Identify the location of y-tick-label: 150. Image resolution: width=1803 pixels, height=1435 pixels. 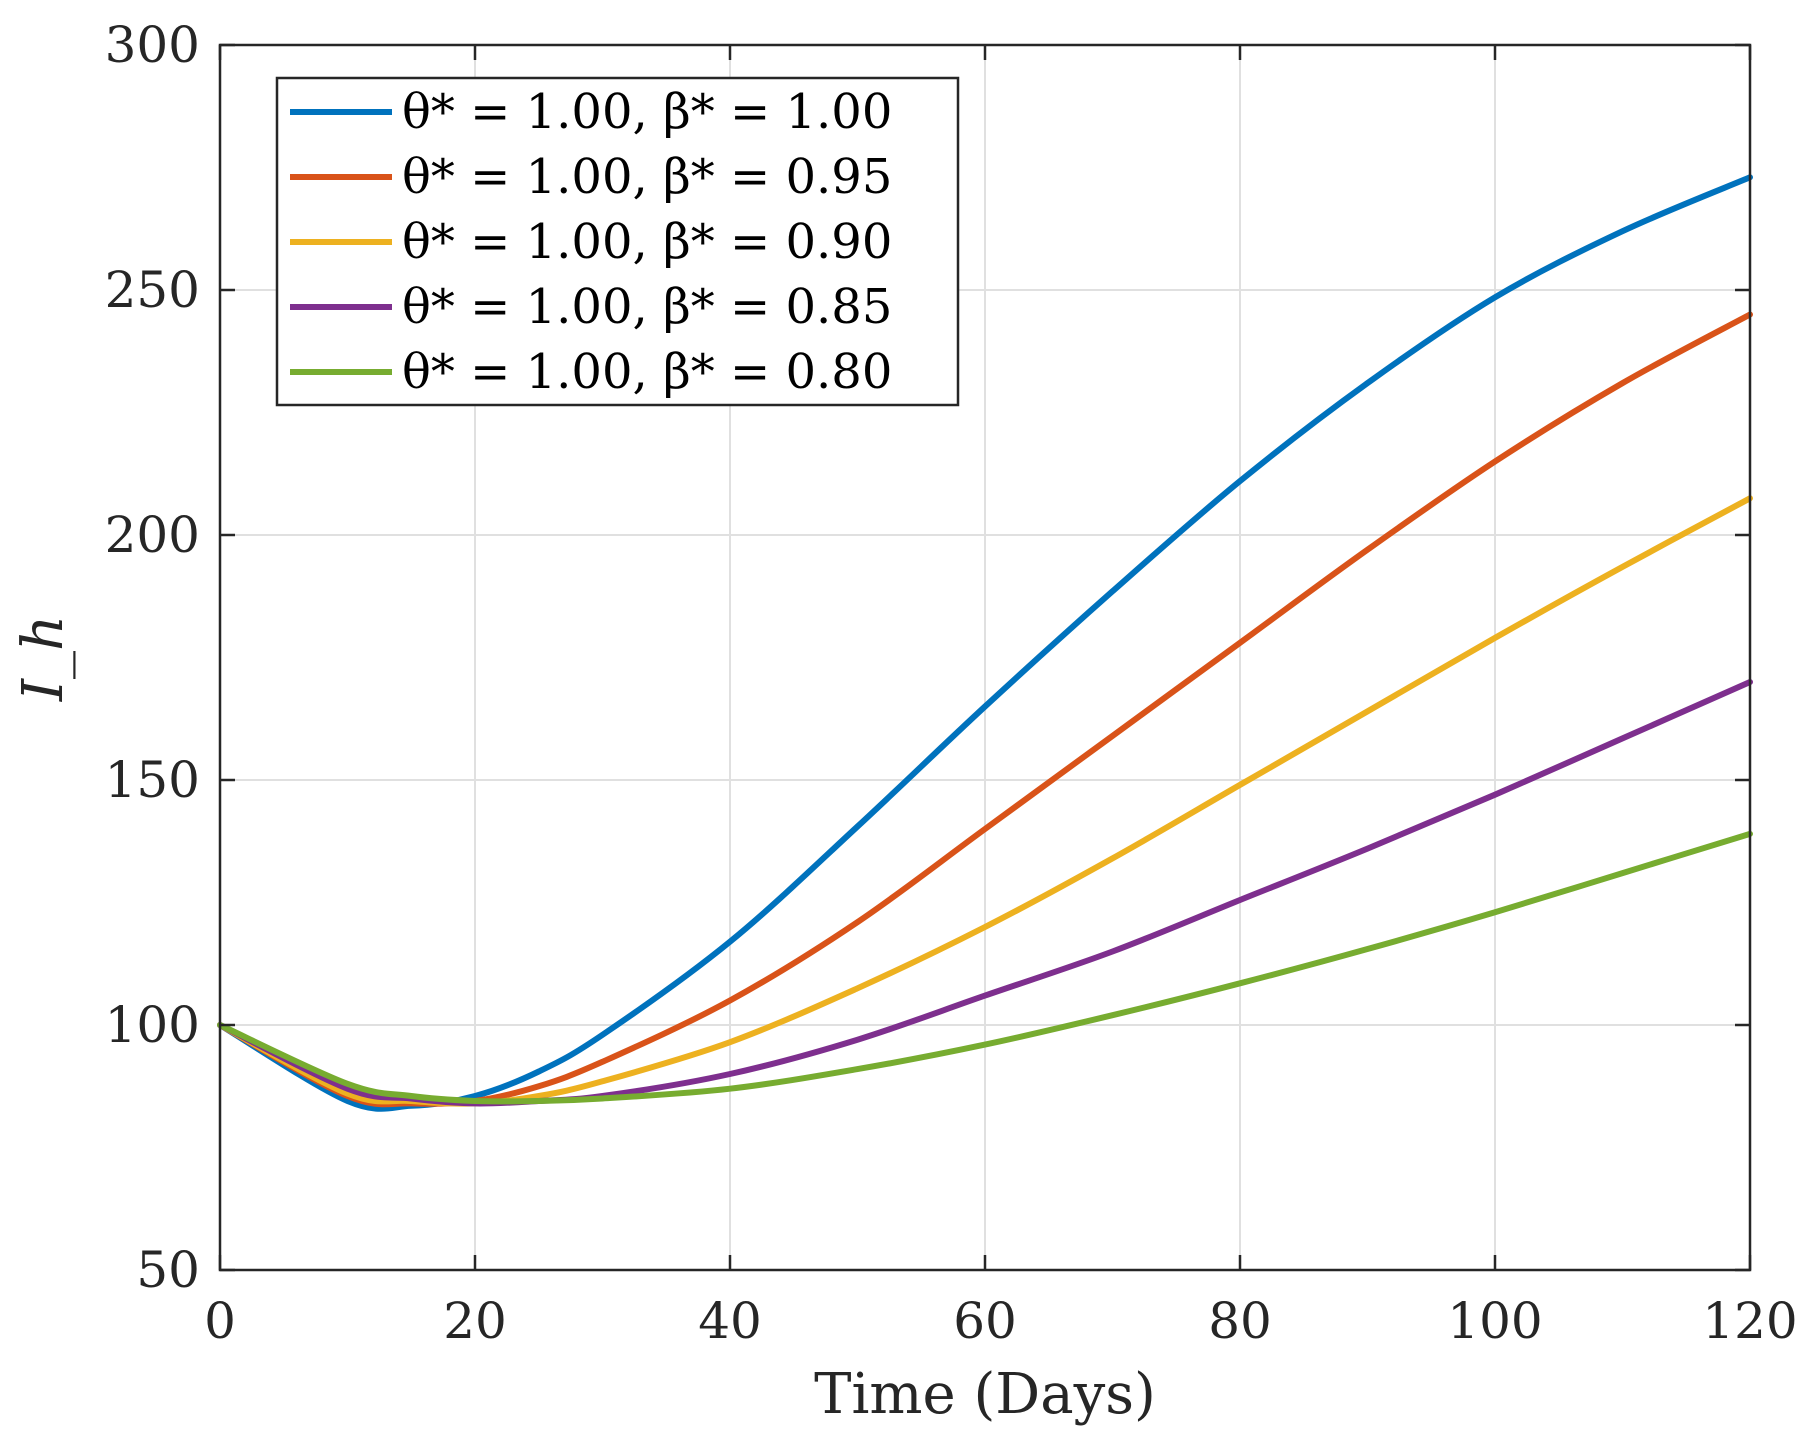
(152, 780).